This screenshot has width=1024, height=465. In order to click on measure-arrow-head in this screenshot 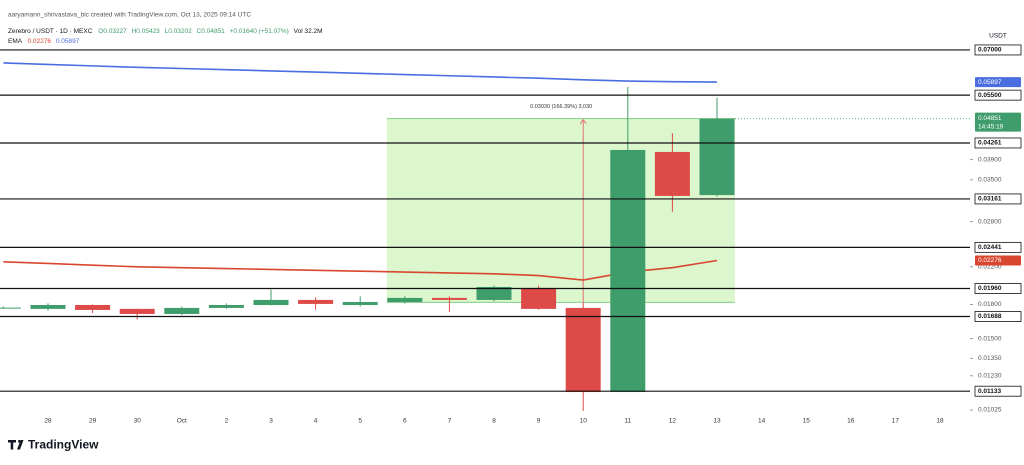, I will do `click(583, 121)`.